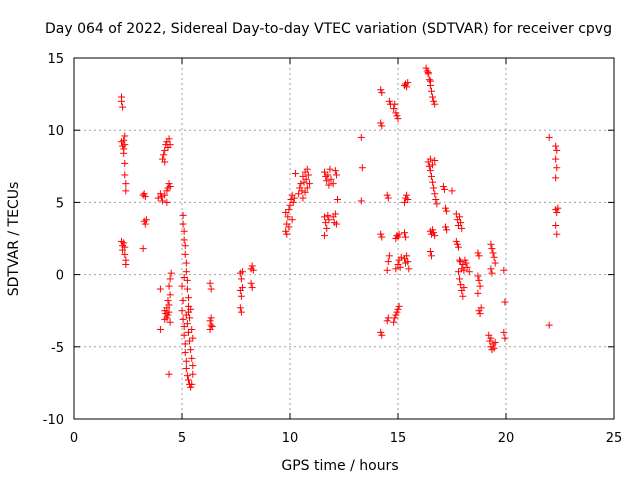 The image size is (640, 480). Describe the element at coordinates (57, 348) in the screenshot. I see `y-tick-label: -5` at that location.